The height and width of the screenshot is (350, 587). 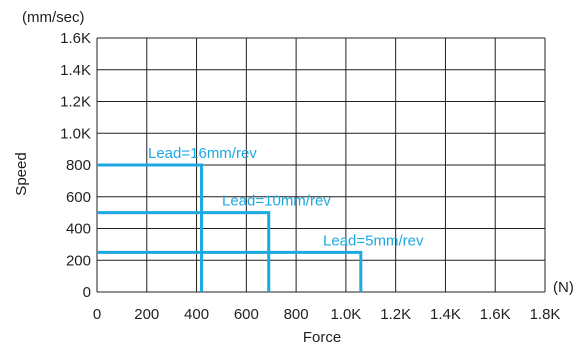 I want to click on x-tick-label: 600, so click(x=246, y=314).